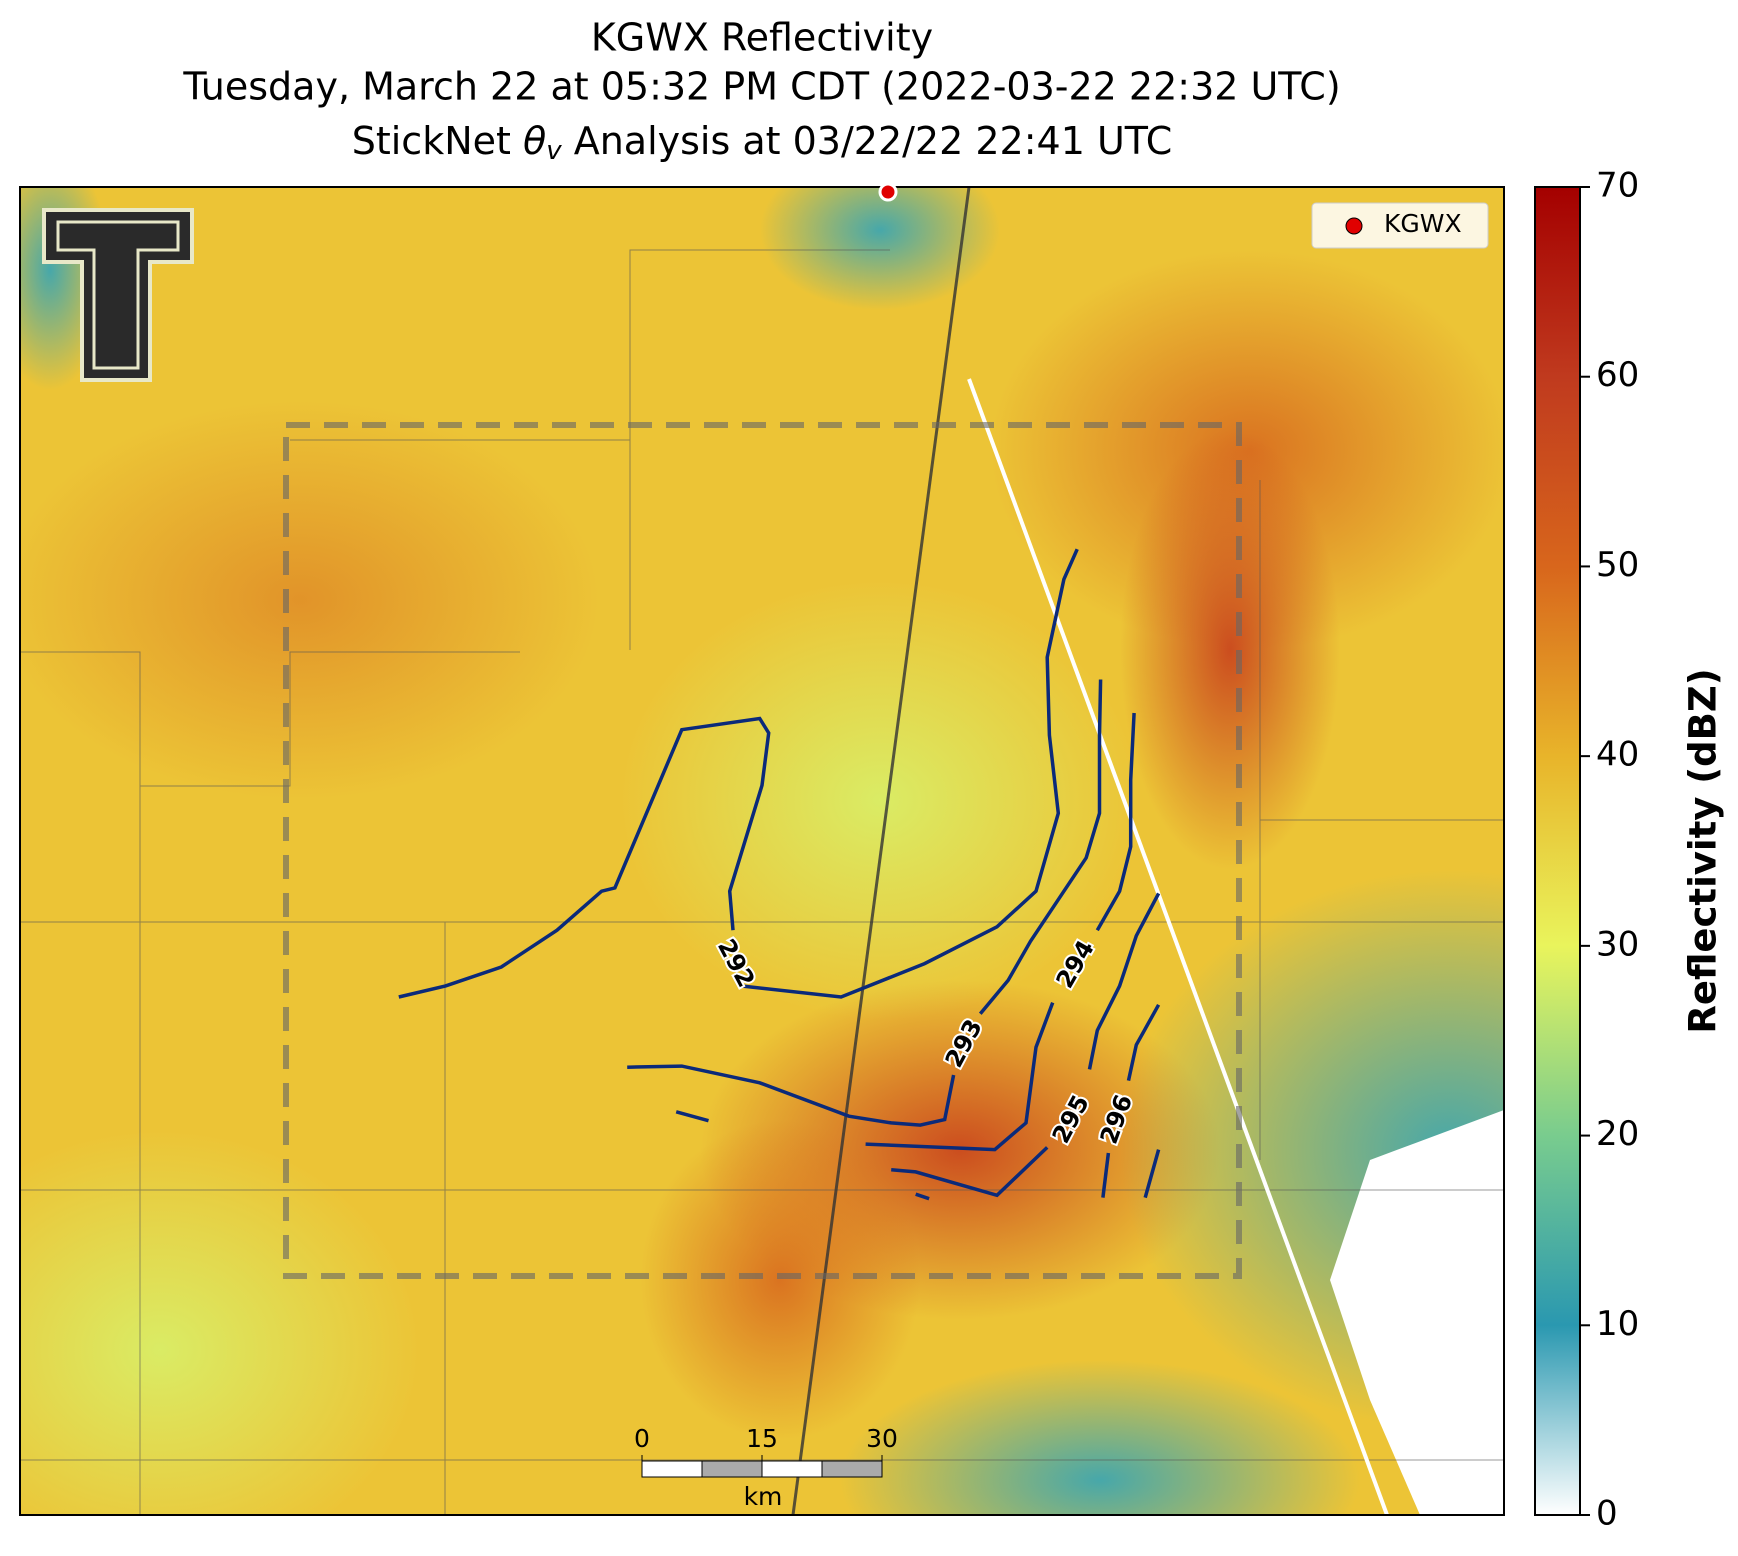 The image size is (1738, 1556). Describe the element at coordinates (888, 192) in the screenshot. I see `radar-site` at that location.